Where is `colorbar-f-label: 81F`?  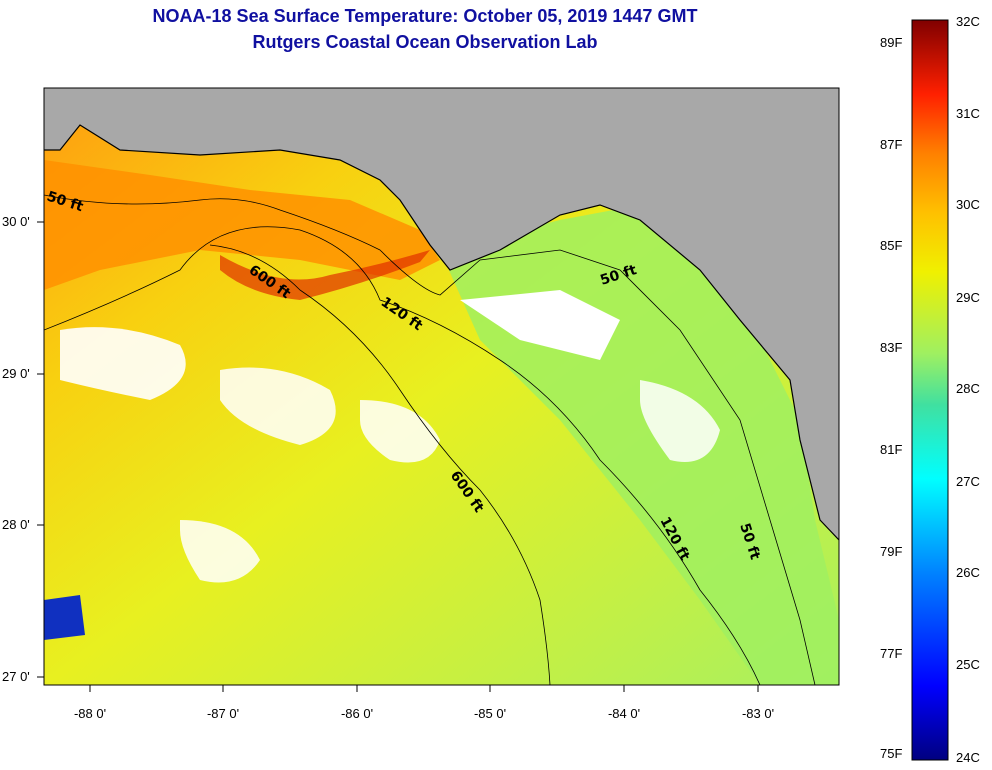 colorbar-f-label: 81F is located at coordinates (891, 449).